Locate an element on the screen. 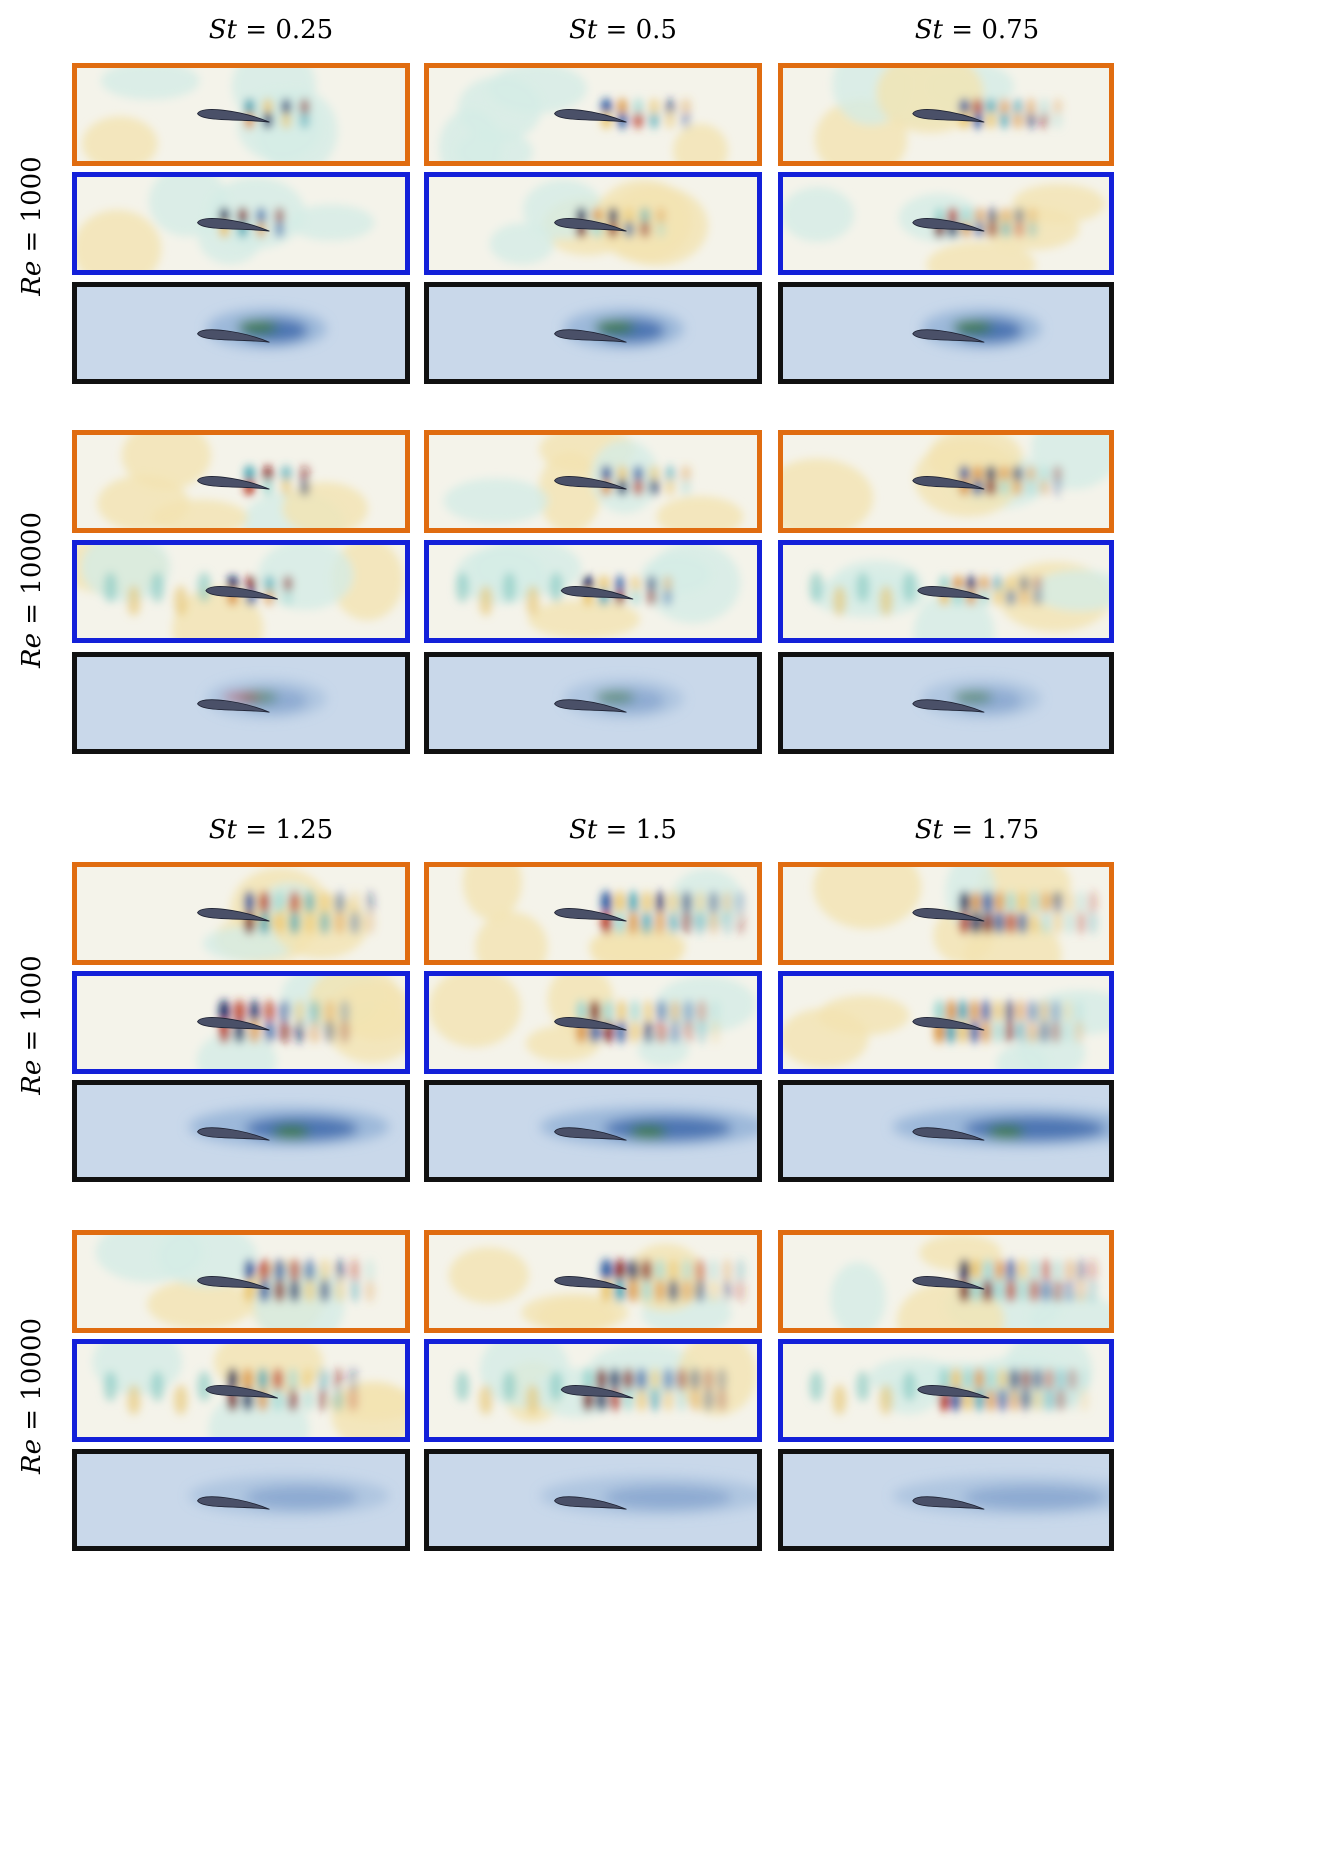 This screenshot has width=1334, height=1852. row-label: Re = 10000 is located at coordinates (32, 1396).